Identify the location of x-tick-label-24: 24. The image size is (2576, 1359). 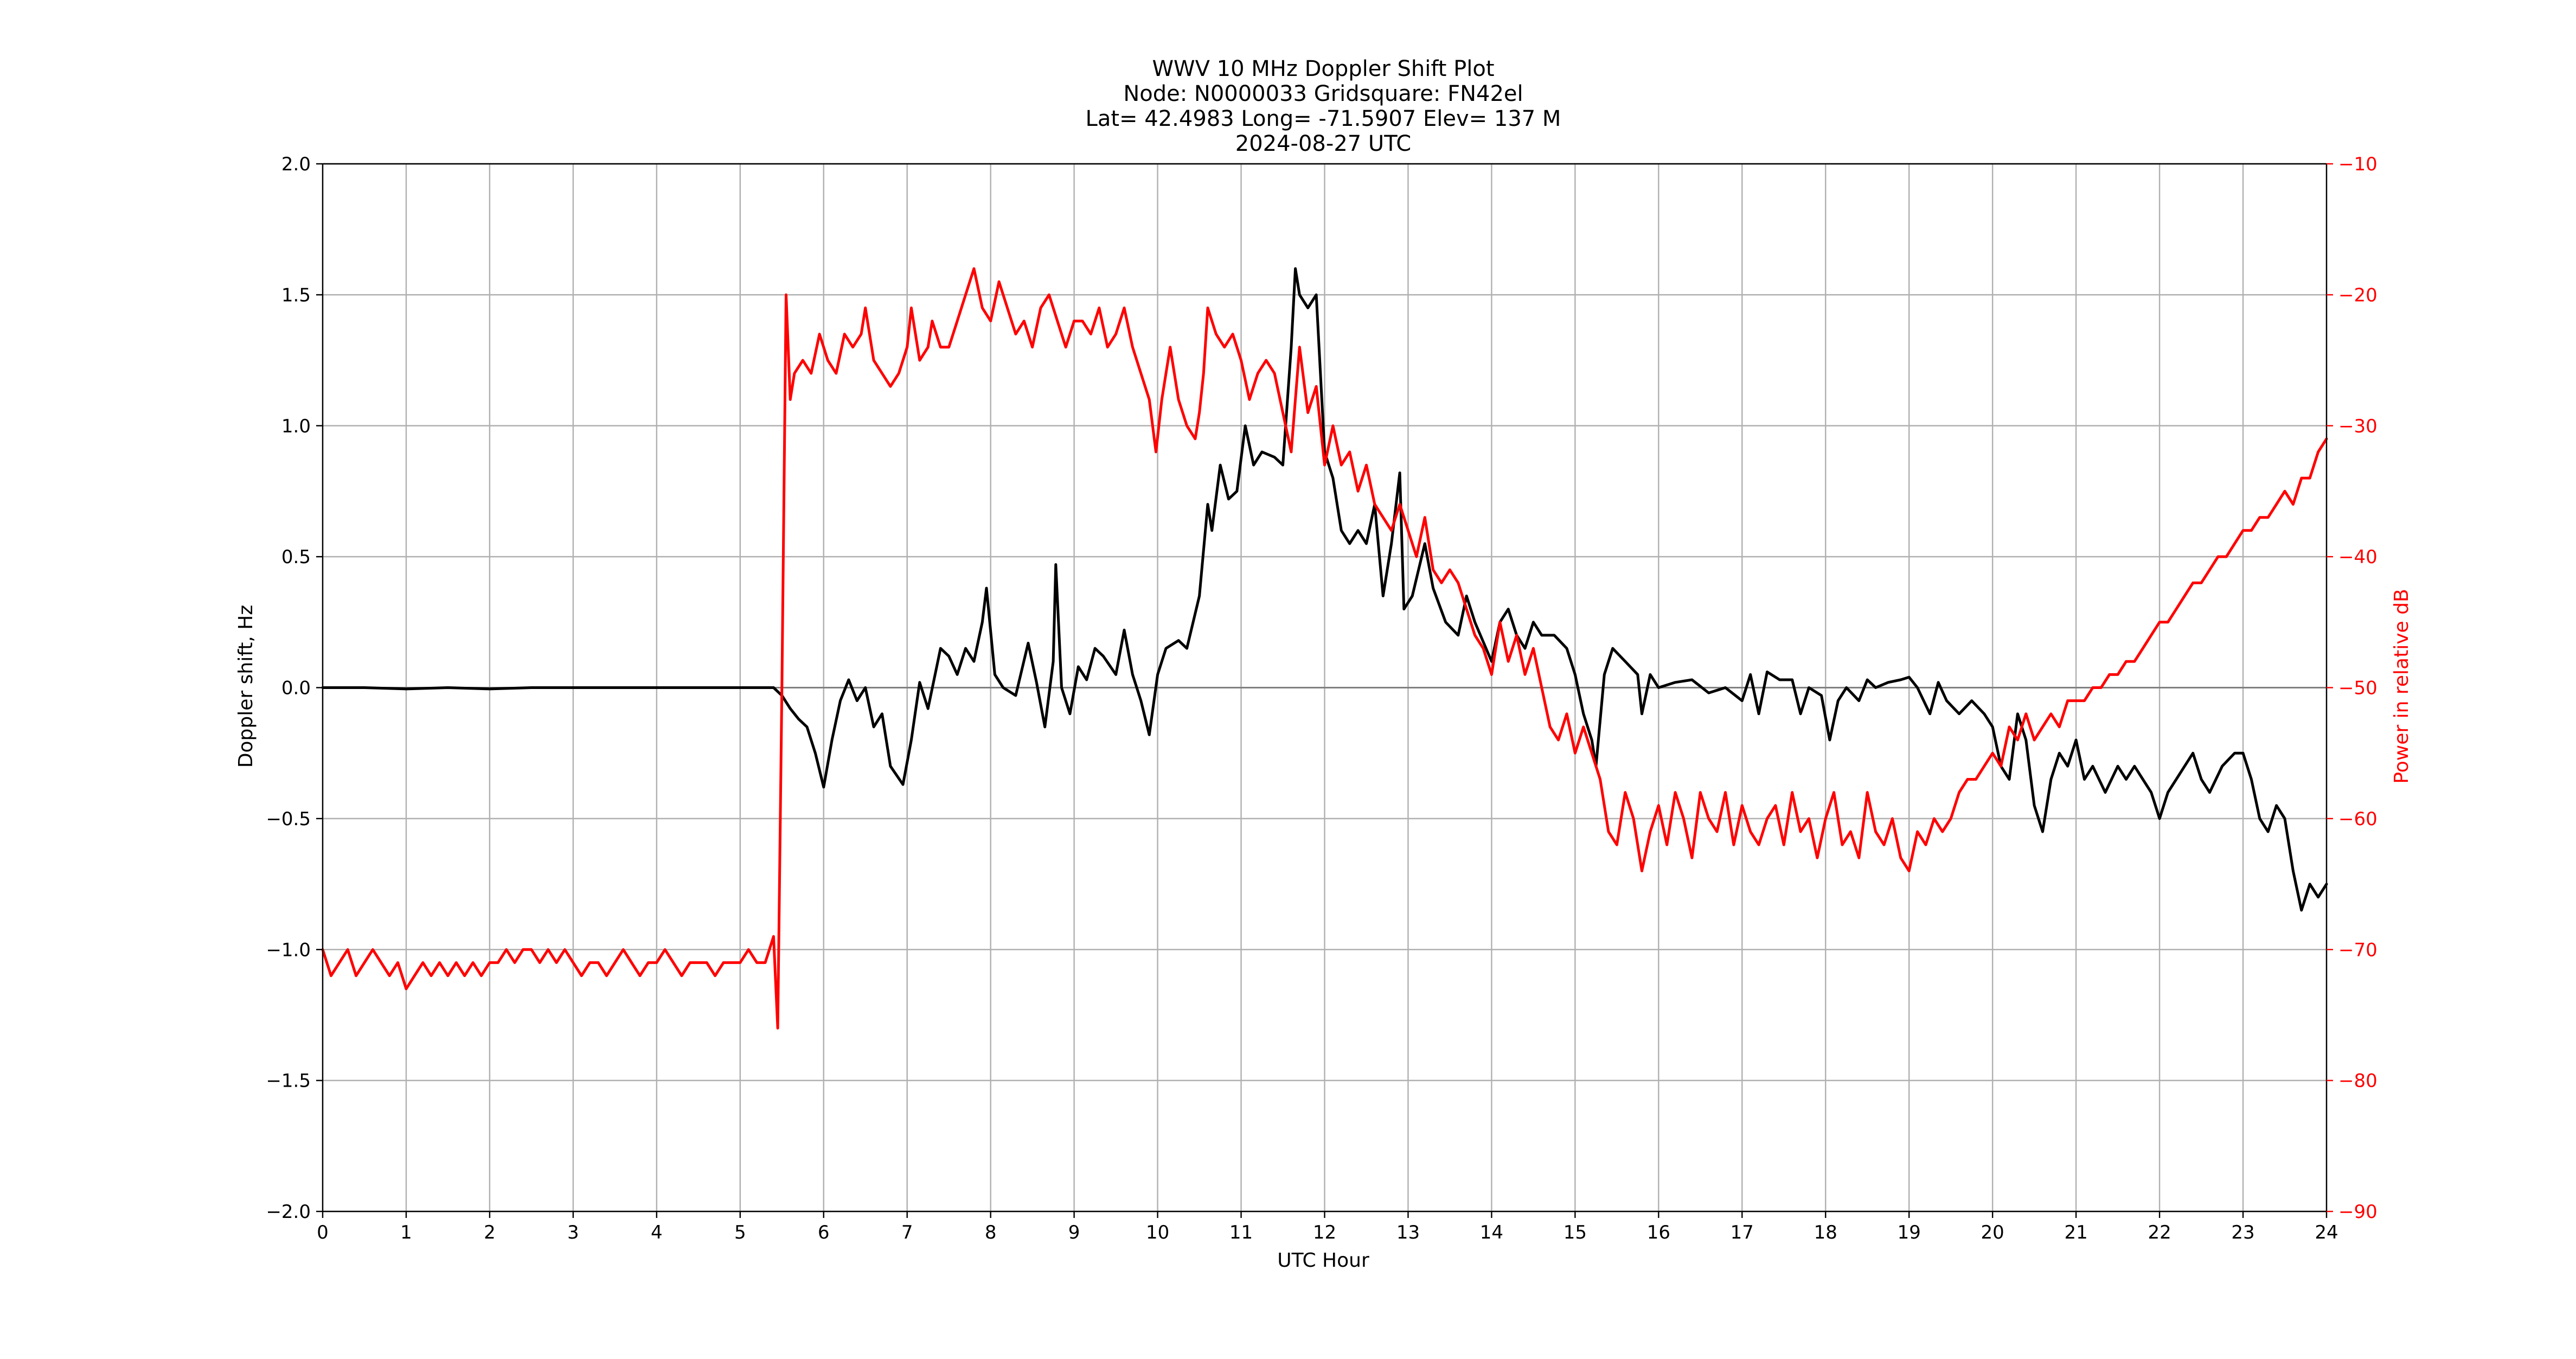
(2326, 1232).